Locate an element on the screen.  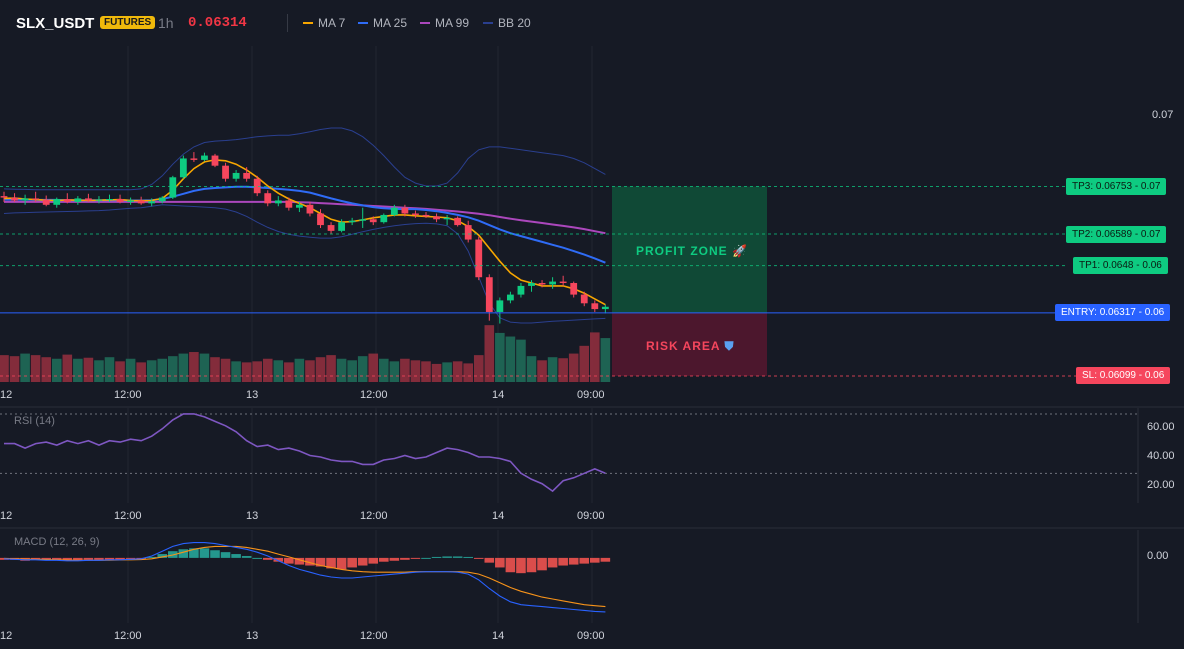
ma99-line is located at coordinates (305, 217).